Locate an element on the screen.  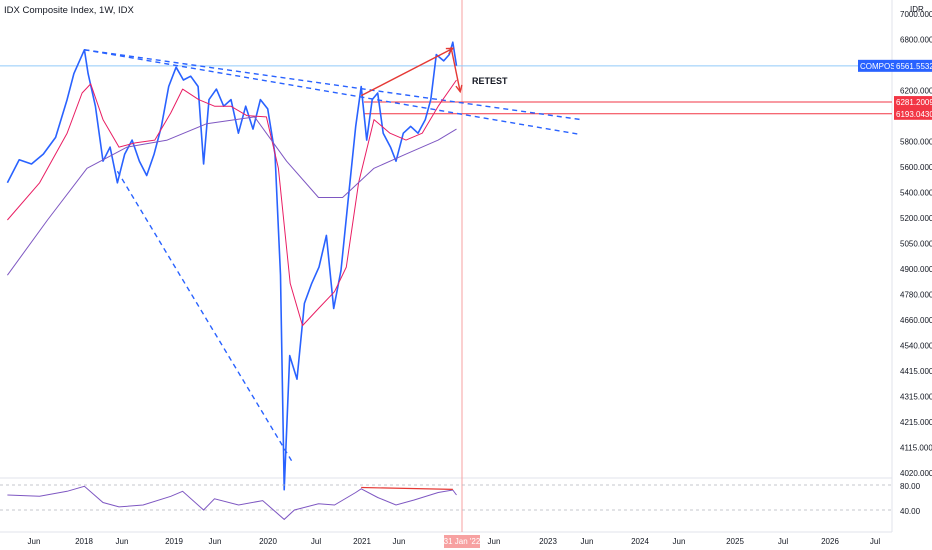
y-tick-label: 5400.0000 is located at coordinates (916, 193).